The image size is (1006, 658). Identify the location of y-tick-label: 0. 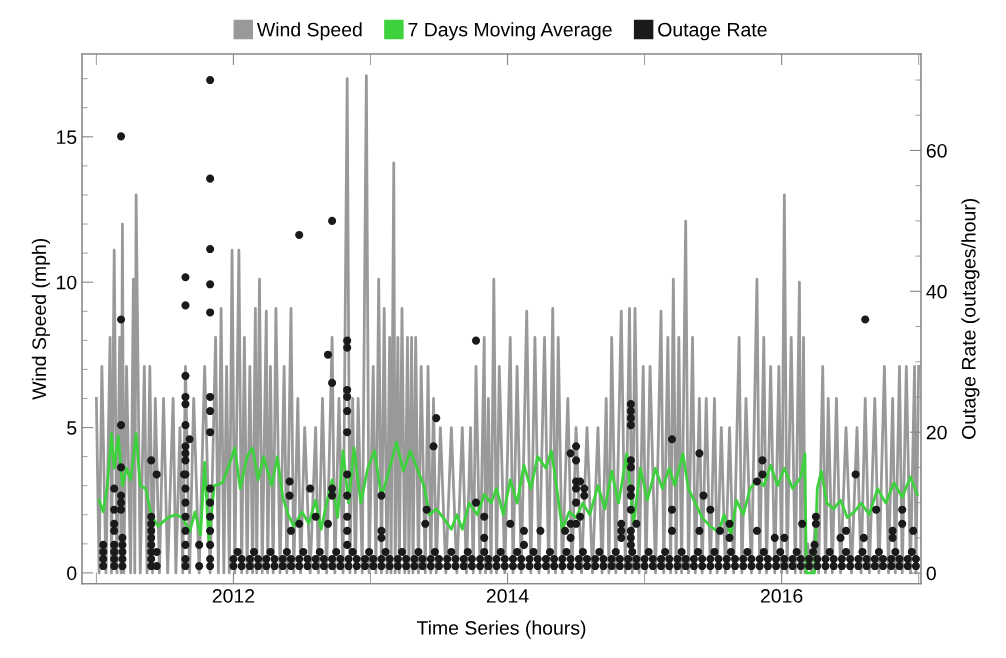
(72, 573).